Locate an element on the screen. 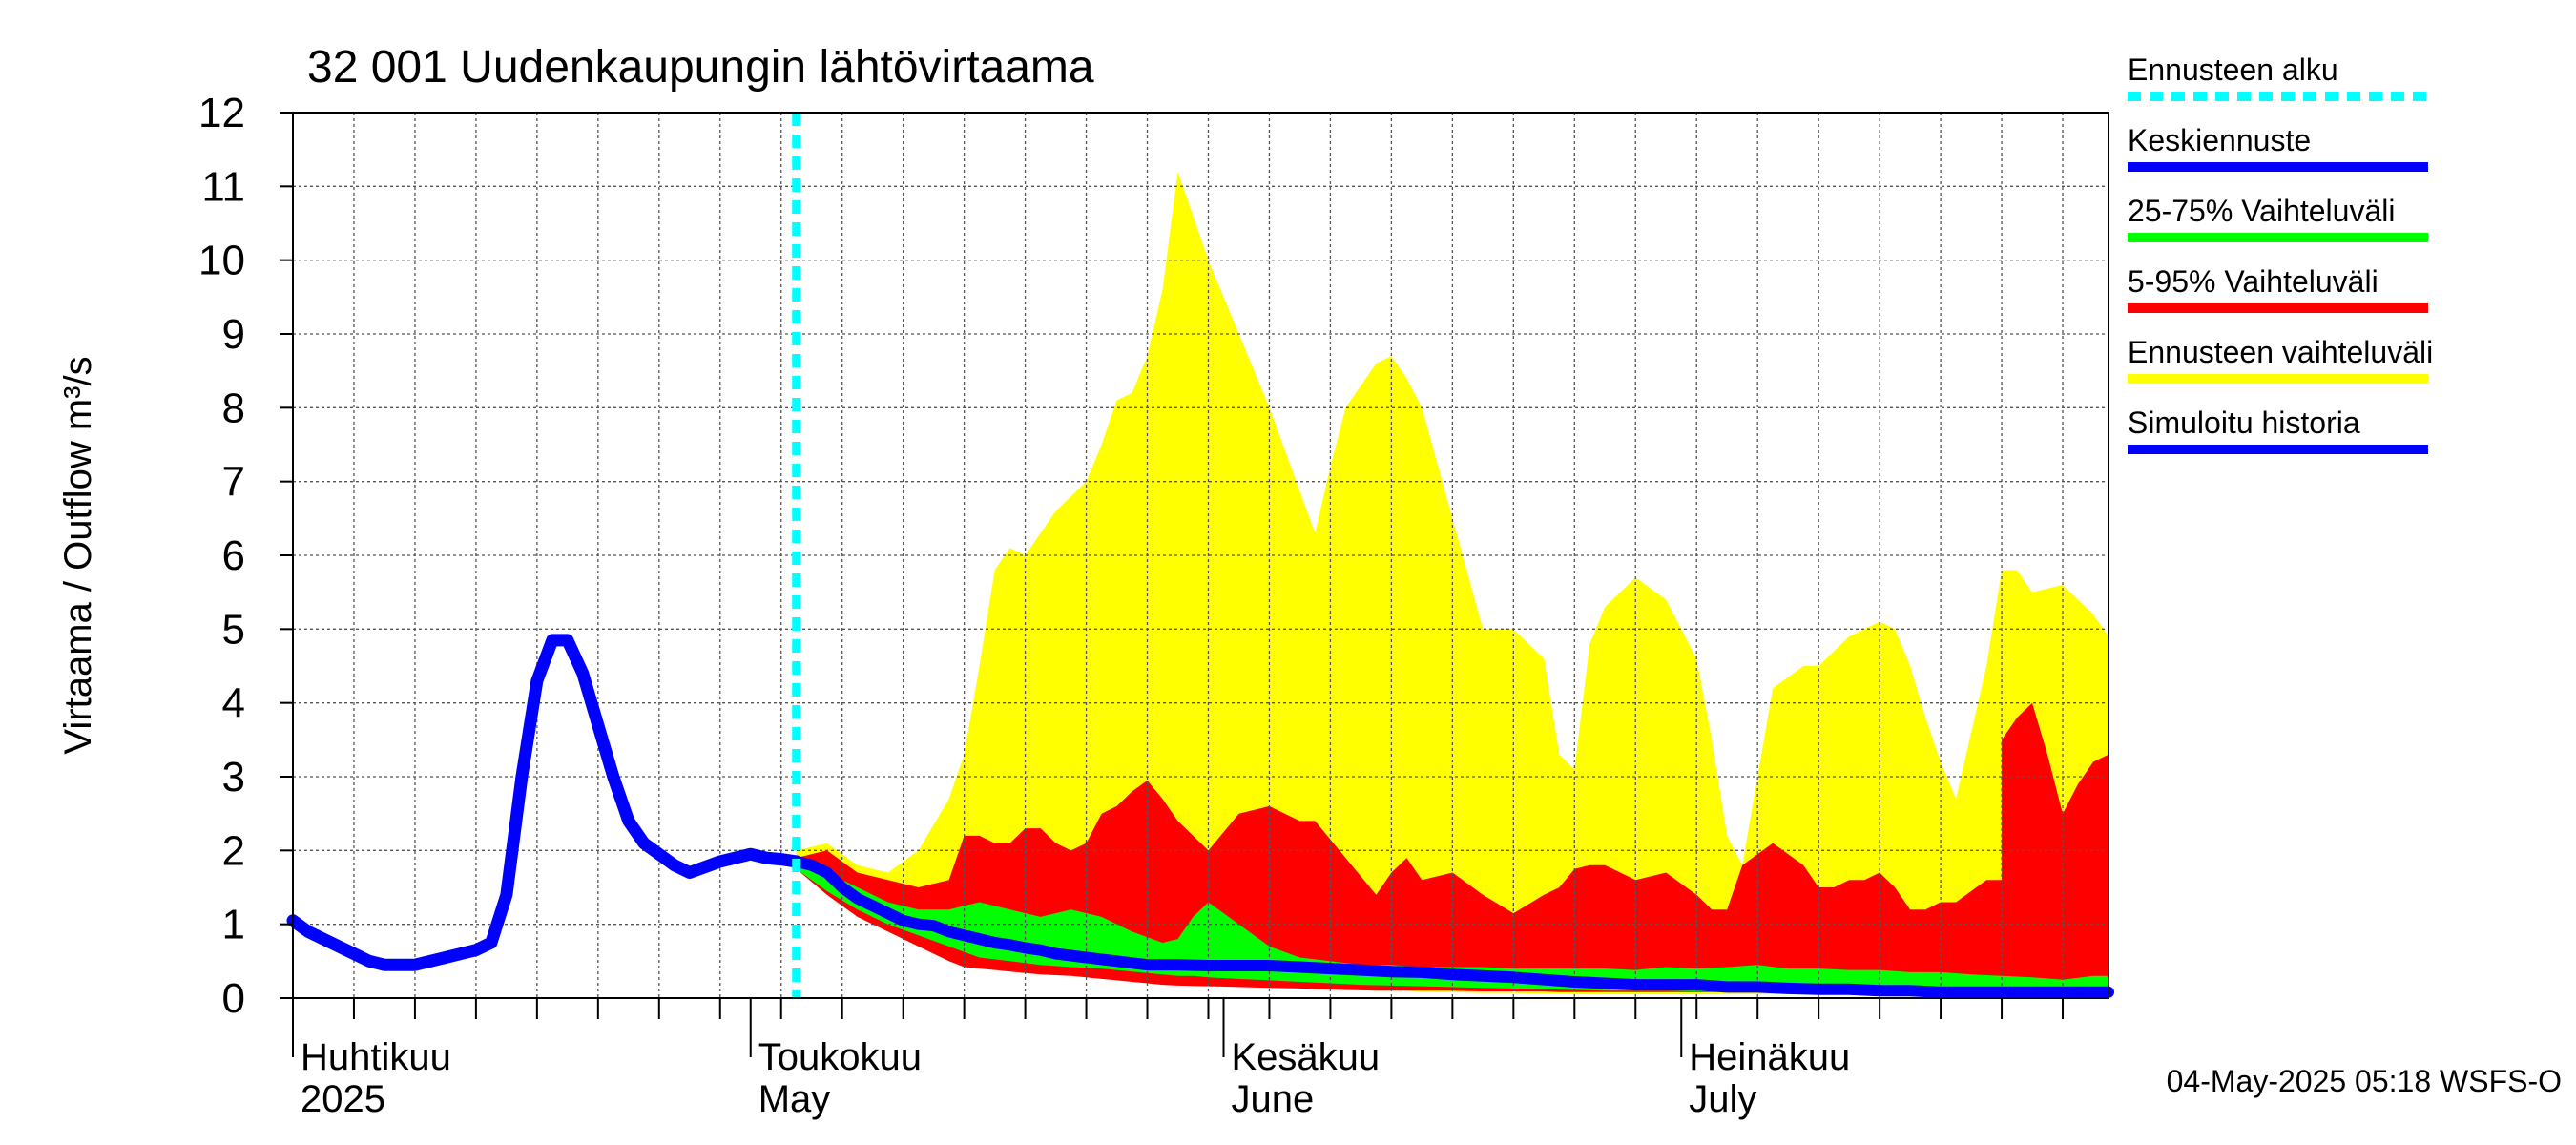  x-month-label: Huhtikuu is located at coordinates (376, 1057).